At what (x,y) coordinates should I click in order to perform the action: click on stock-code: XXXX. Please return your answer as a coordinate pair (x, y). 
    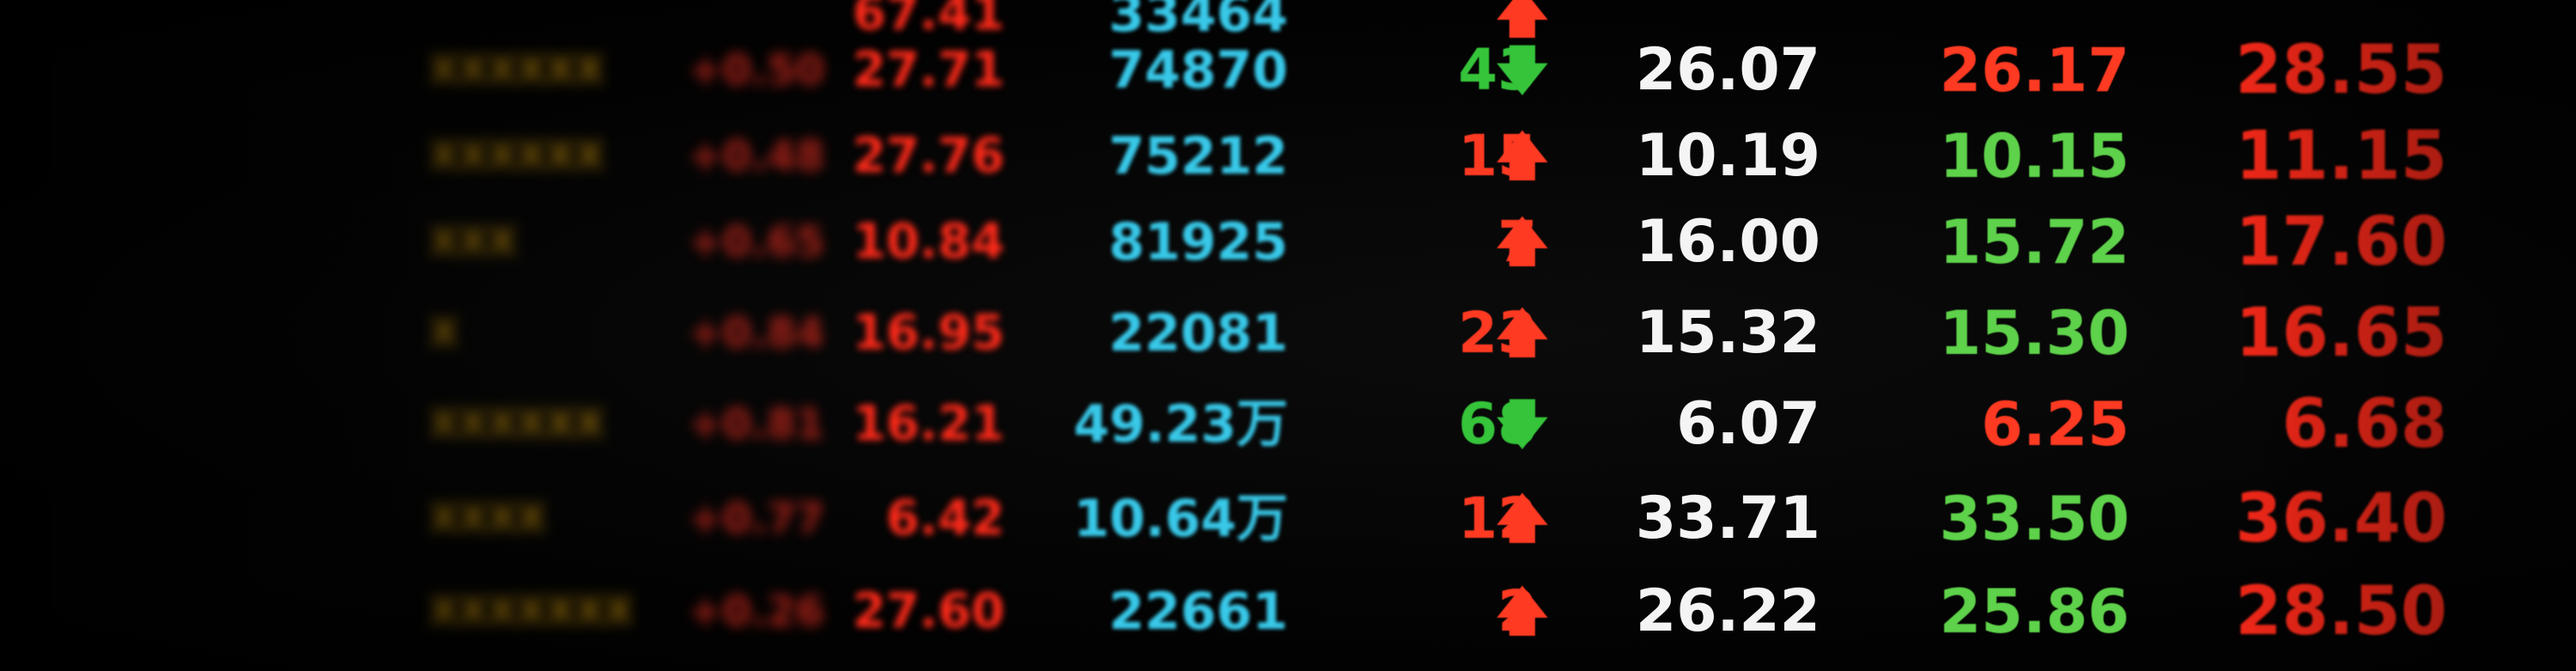
    Looking at the image, I should click on (488, 518).